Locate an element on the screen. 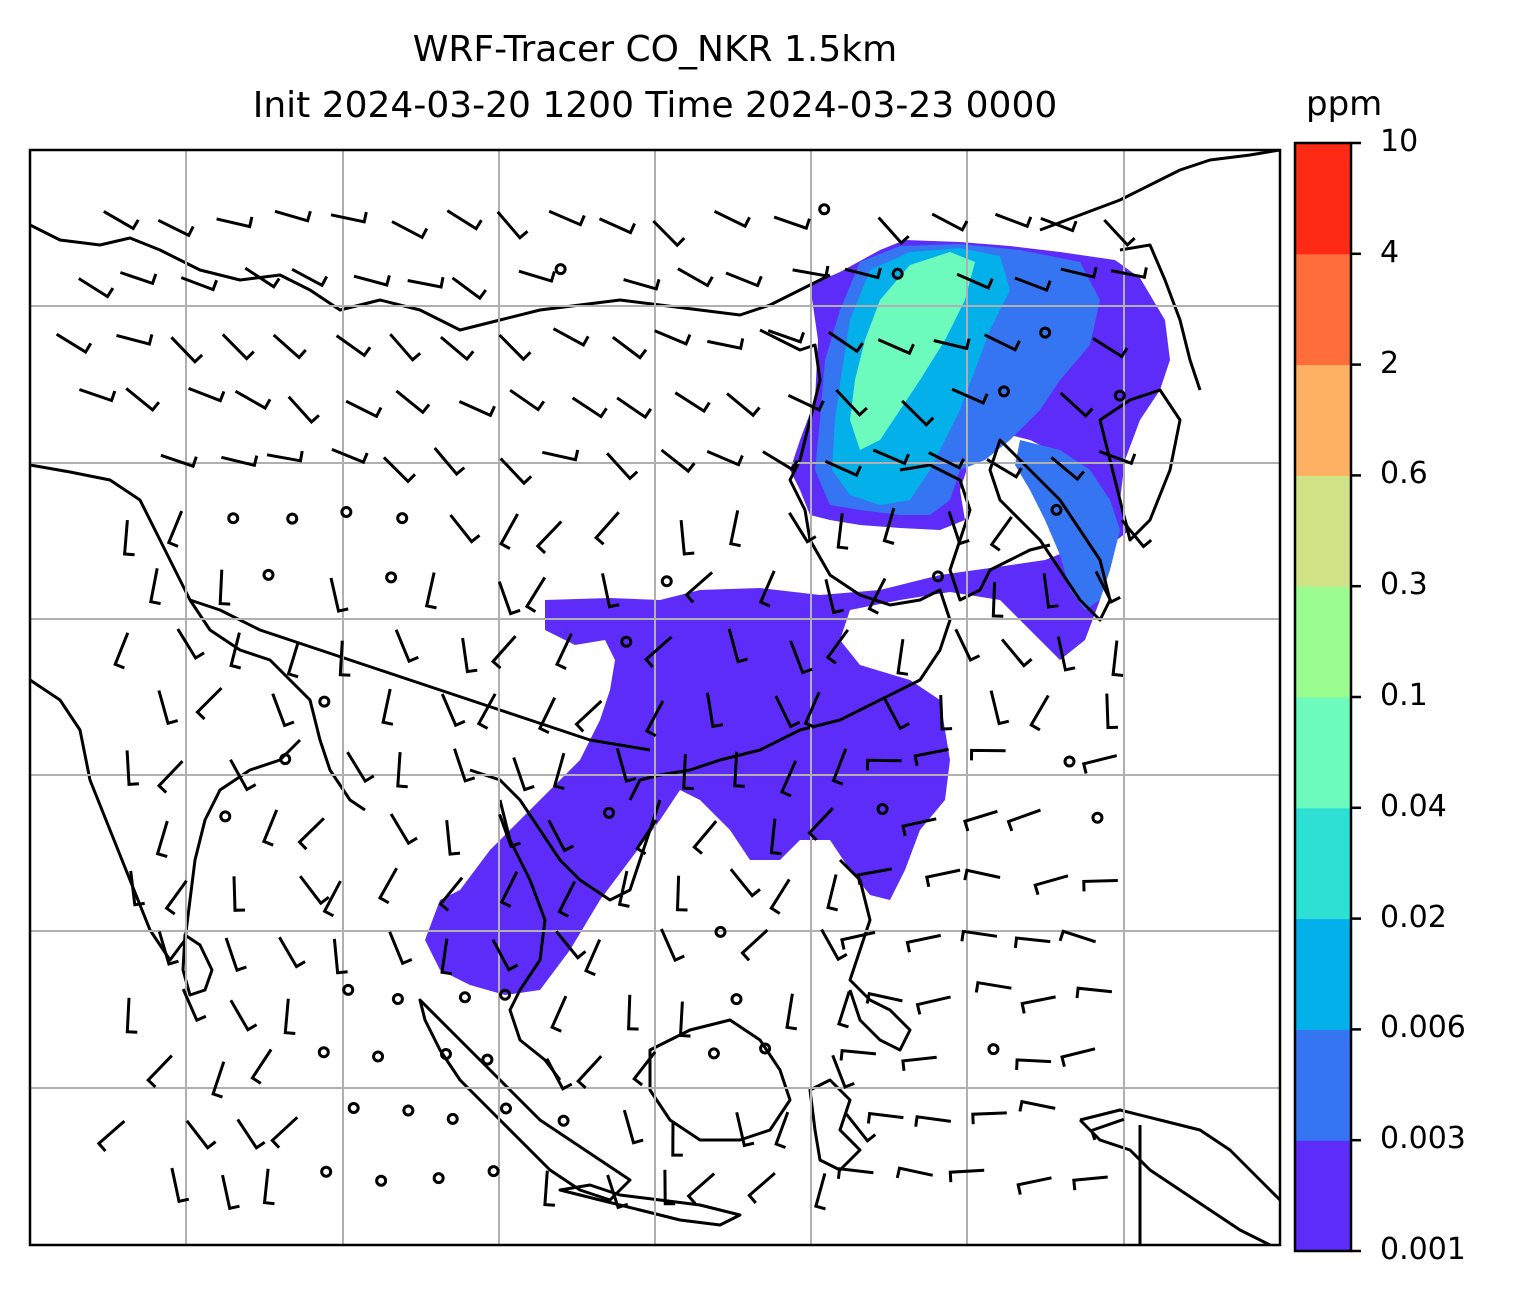 This screenshot has height=1306, width=1528. coastline-south-asia is located at coordinates (198, 712).